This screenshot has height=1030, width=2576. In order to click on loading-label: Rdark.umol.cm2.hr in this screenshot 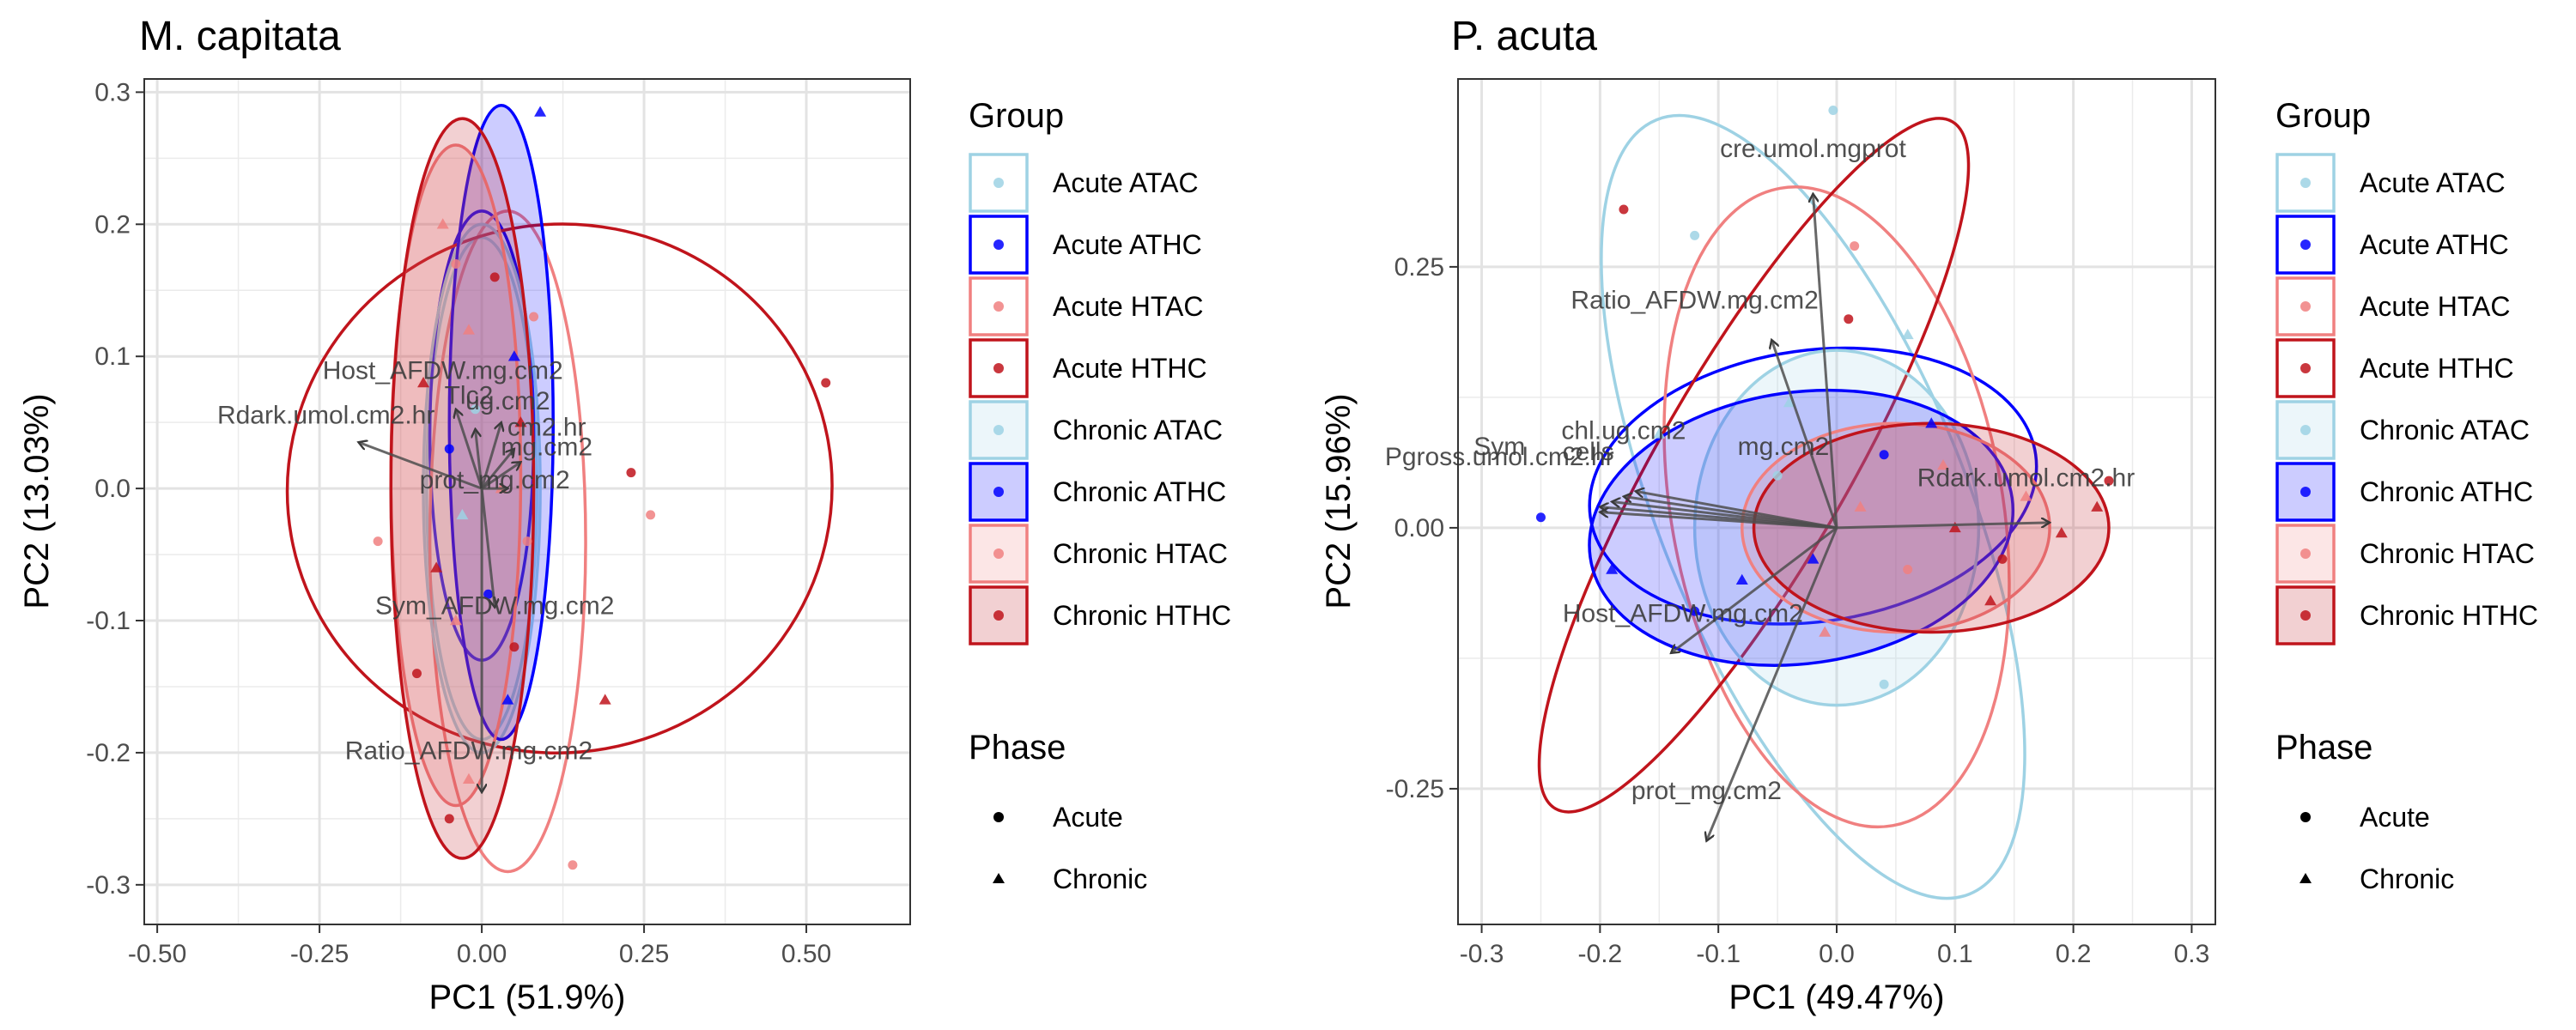, I will do `click(2026, 478)`.